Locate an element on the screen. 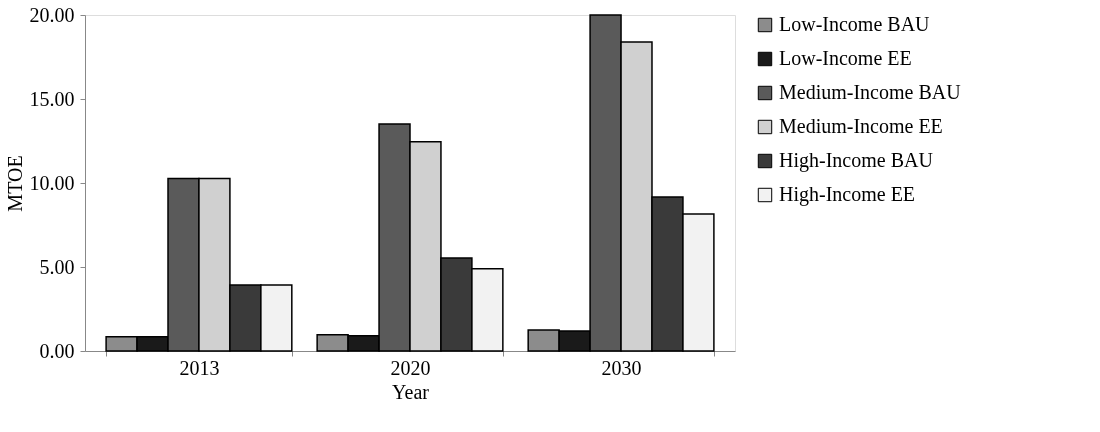  legend-label: Low-Income EE is located at coordinates (845, 58).